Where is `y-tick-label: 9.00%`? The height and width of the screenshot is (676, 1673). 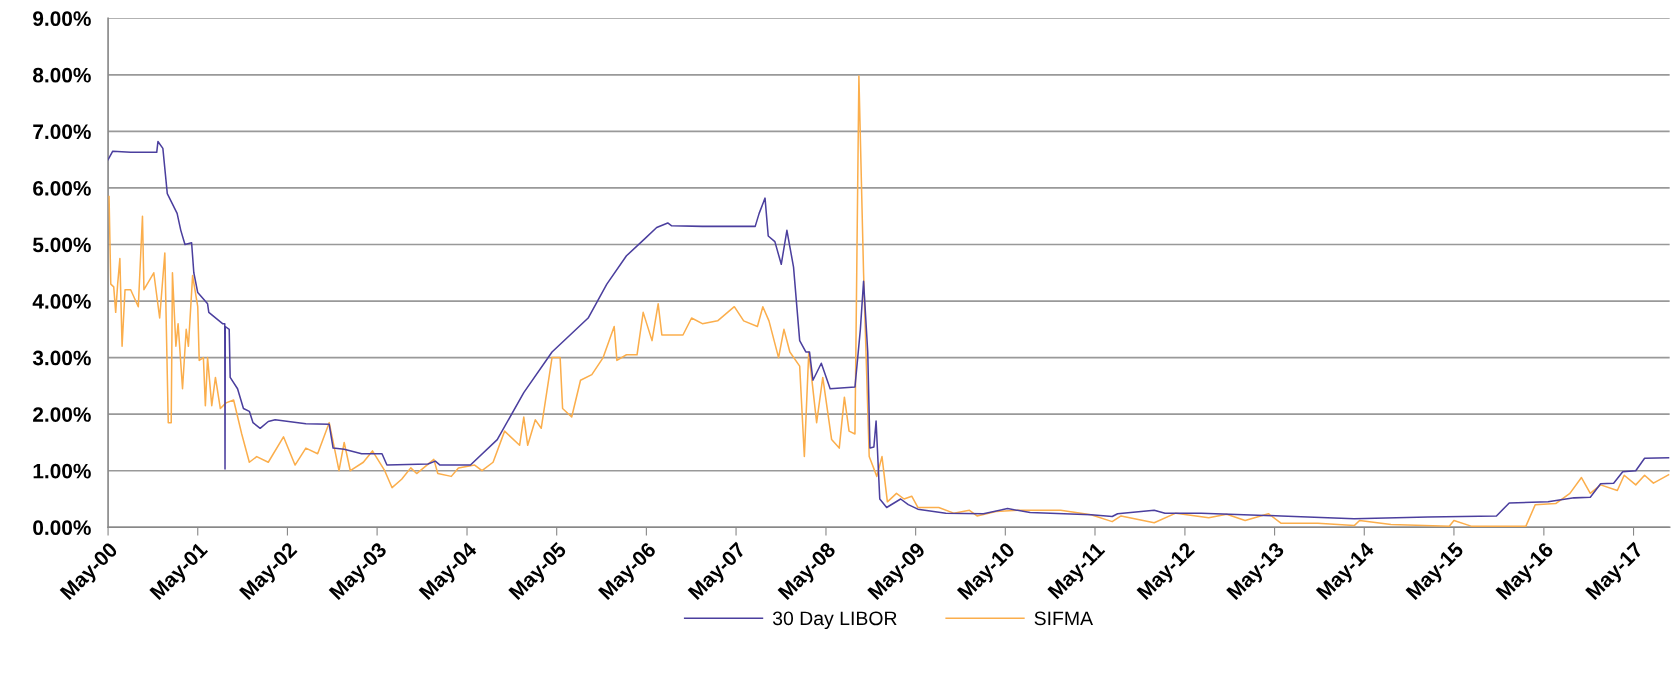
y-tick-label: 9.00% is located at coordinates (62, 19).